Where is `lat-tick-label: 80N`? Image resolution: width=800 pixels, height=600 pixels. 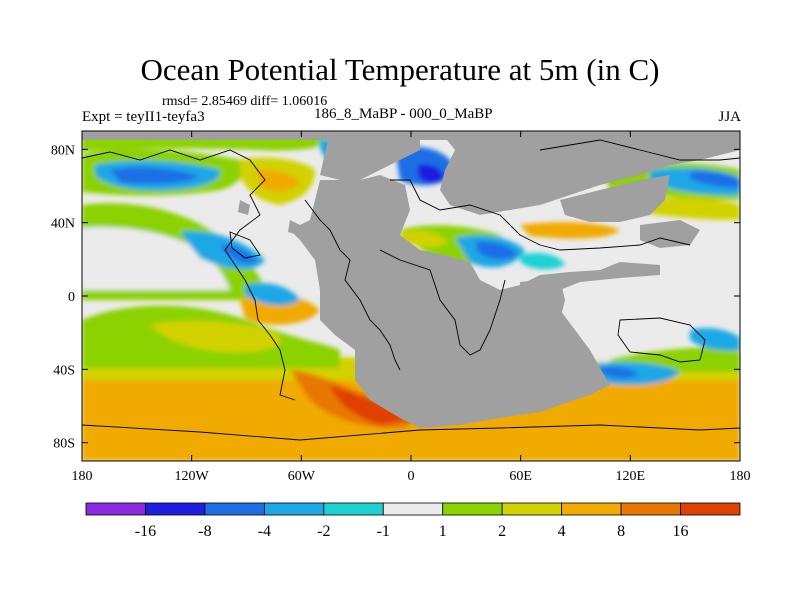
lat-tick-label: 80N is located at coordinates (63, 150).